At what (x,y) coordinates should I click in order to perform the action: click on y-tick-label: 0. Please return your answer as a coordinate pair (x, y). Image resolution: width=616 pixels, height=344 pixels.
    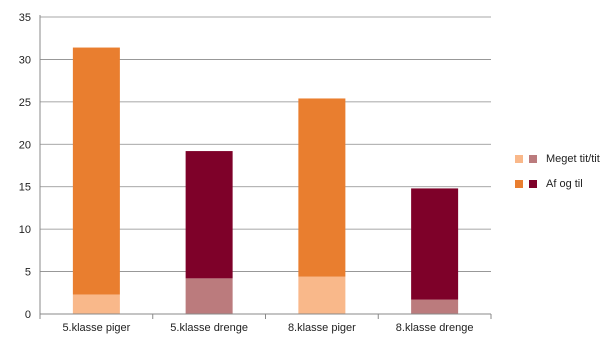
    Looking at the image, I should click on (28, 315).